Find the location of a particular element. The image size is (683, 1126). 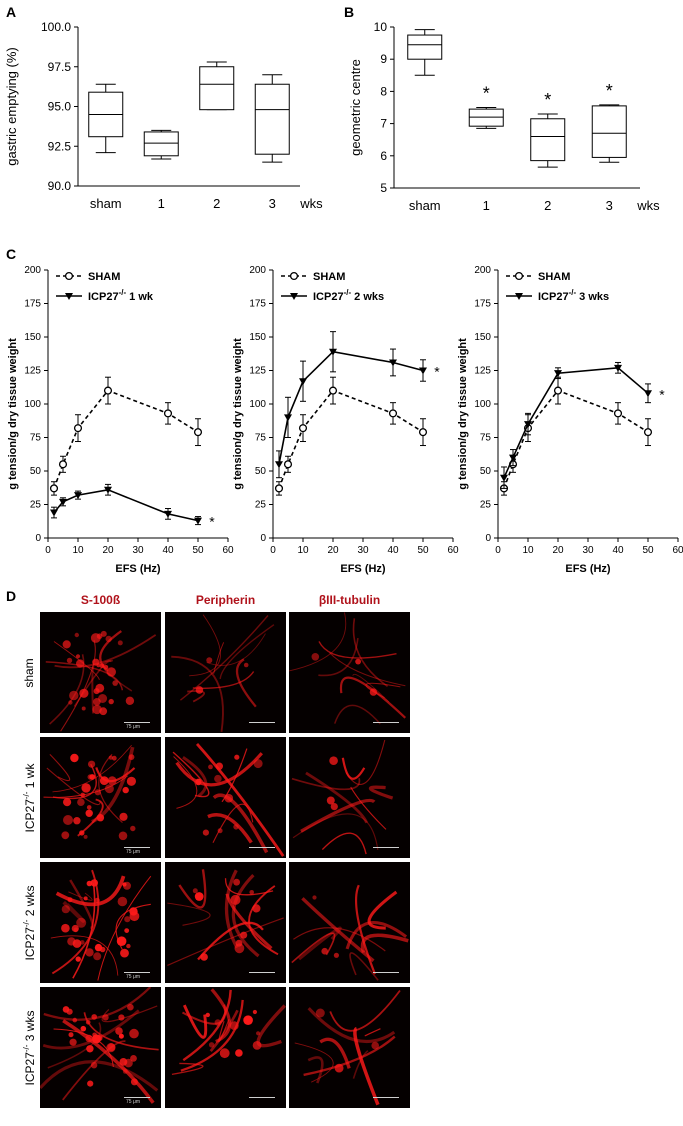

micrograph-column-header: S-100ß is located at coordinates (100, 600).